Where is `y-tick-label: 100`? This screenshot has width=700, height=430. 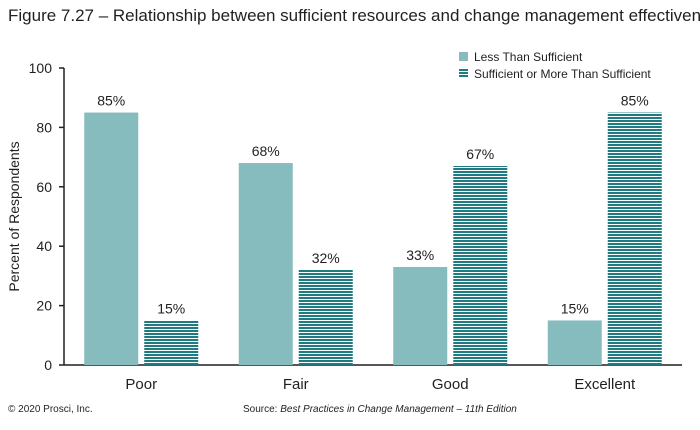 y-tick-label: 100 is located at coordinates (41, 68).